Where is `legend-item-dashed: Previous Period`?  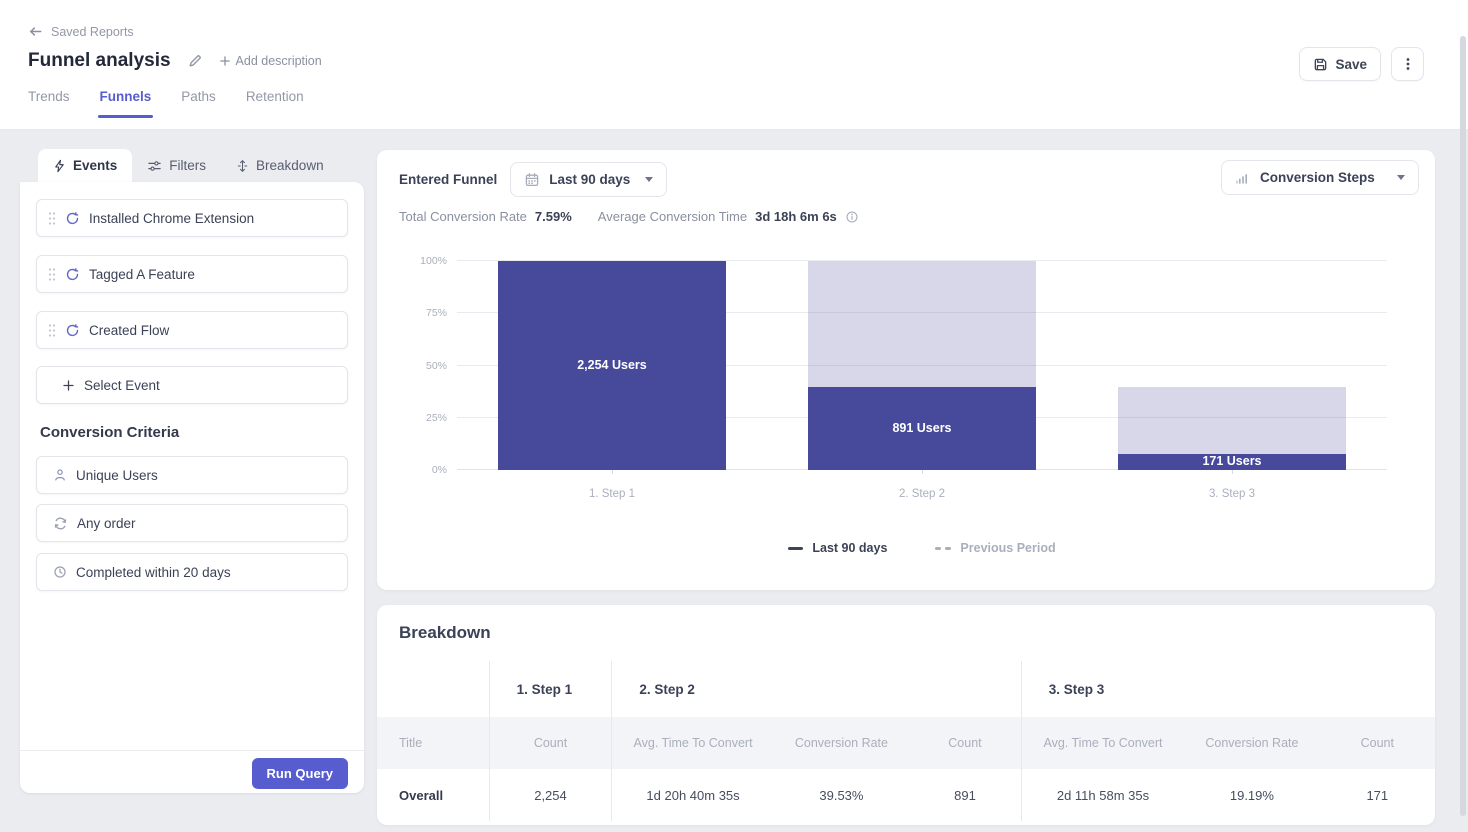 legend-item-dashed: Previous Period is located at coordinates (995, 548).